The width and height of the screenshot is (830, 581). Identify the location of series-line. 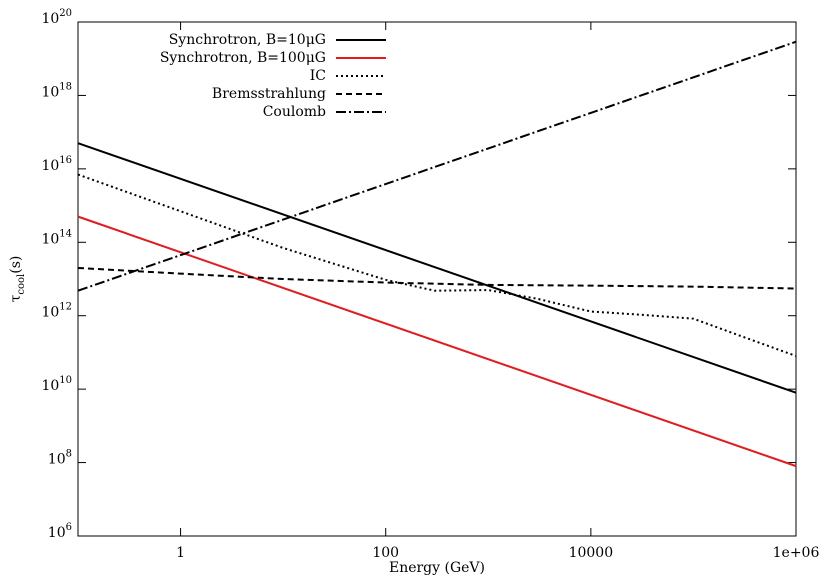
(437, 278).